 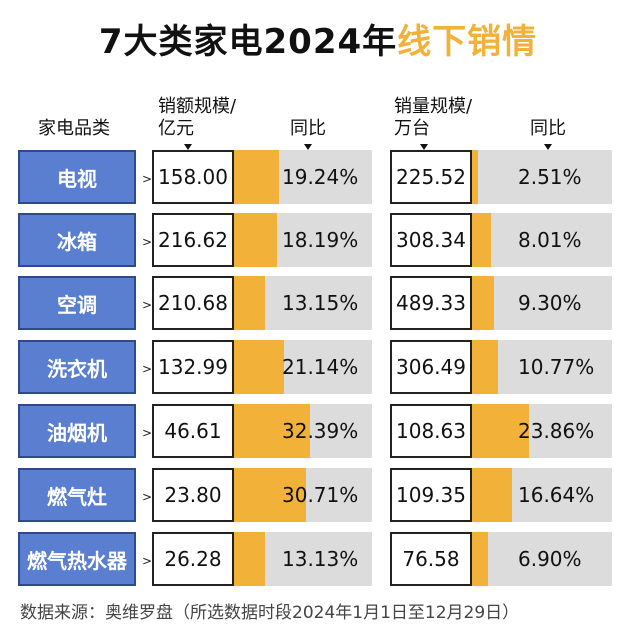 I want to click on sales-value: 216.62, so click(x=193, y=240).